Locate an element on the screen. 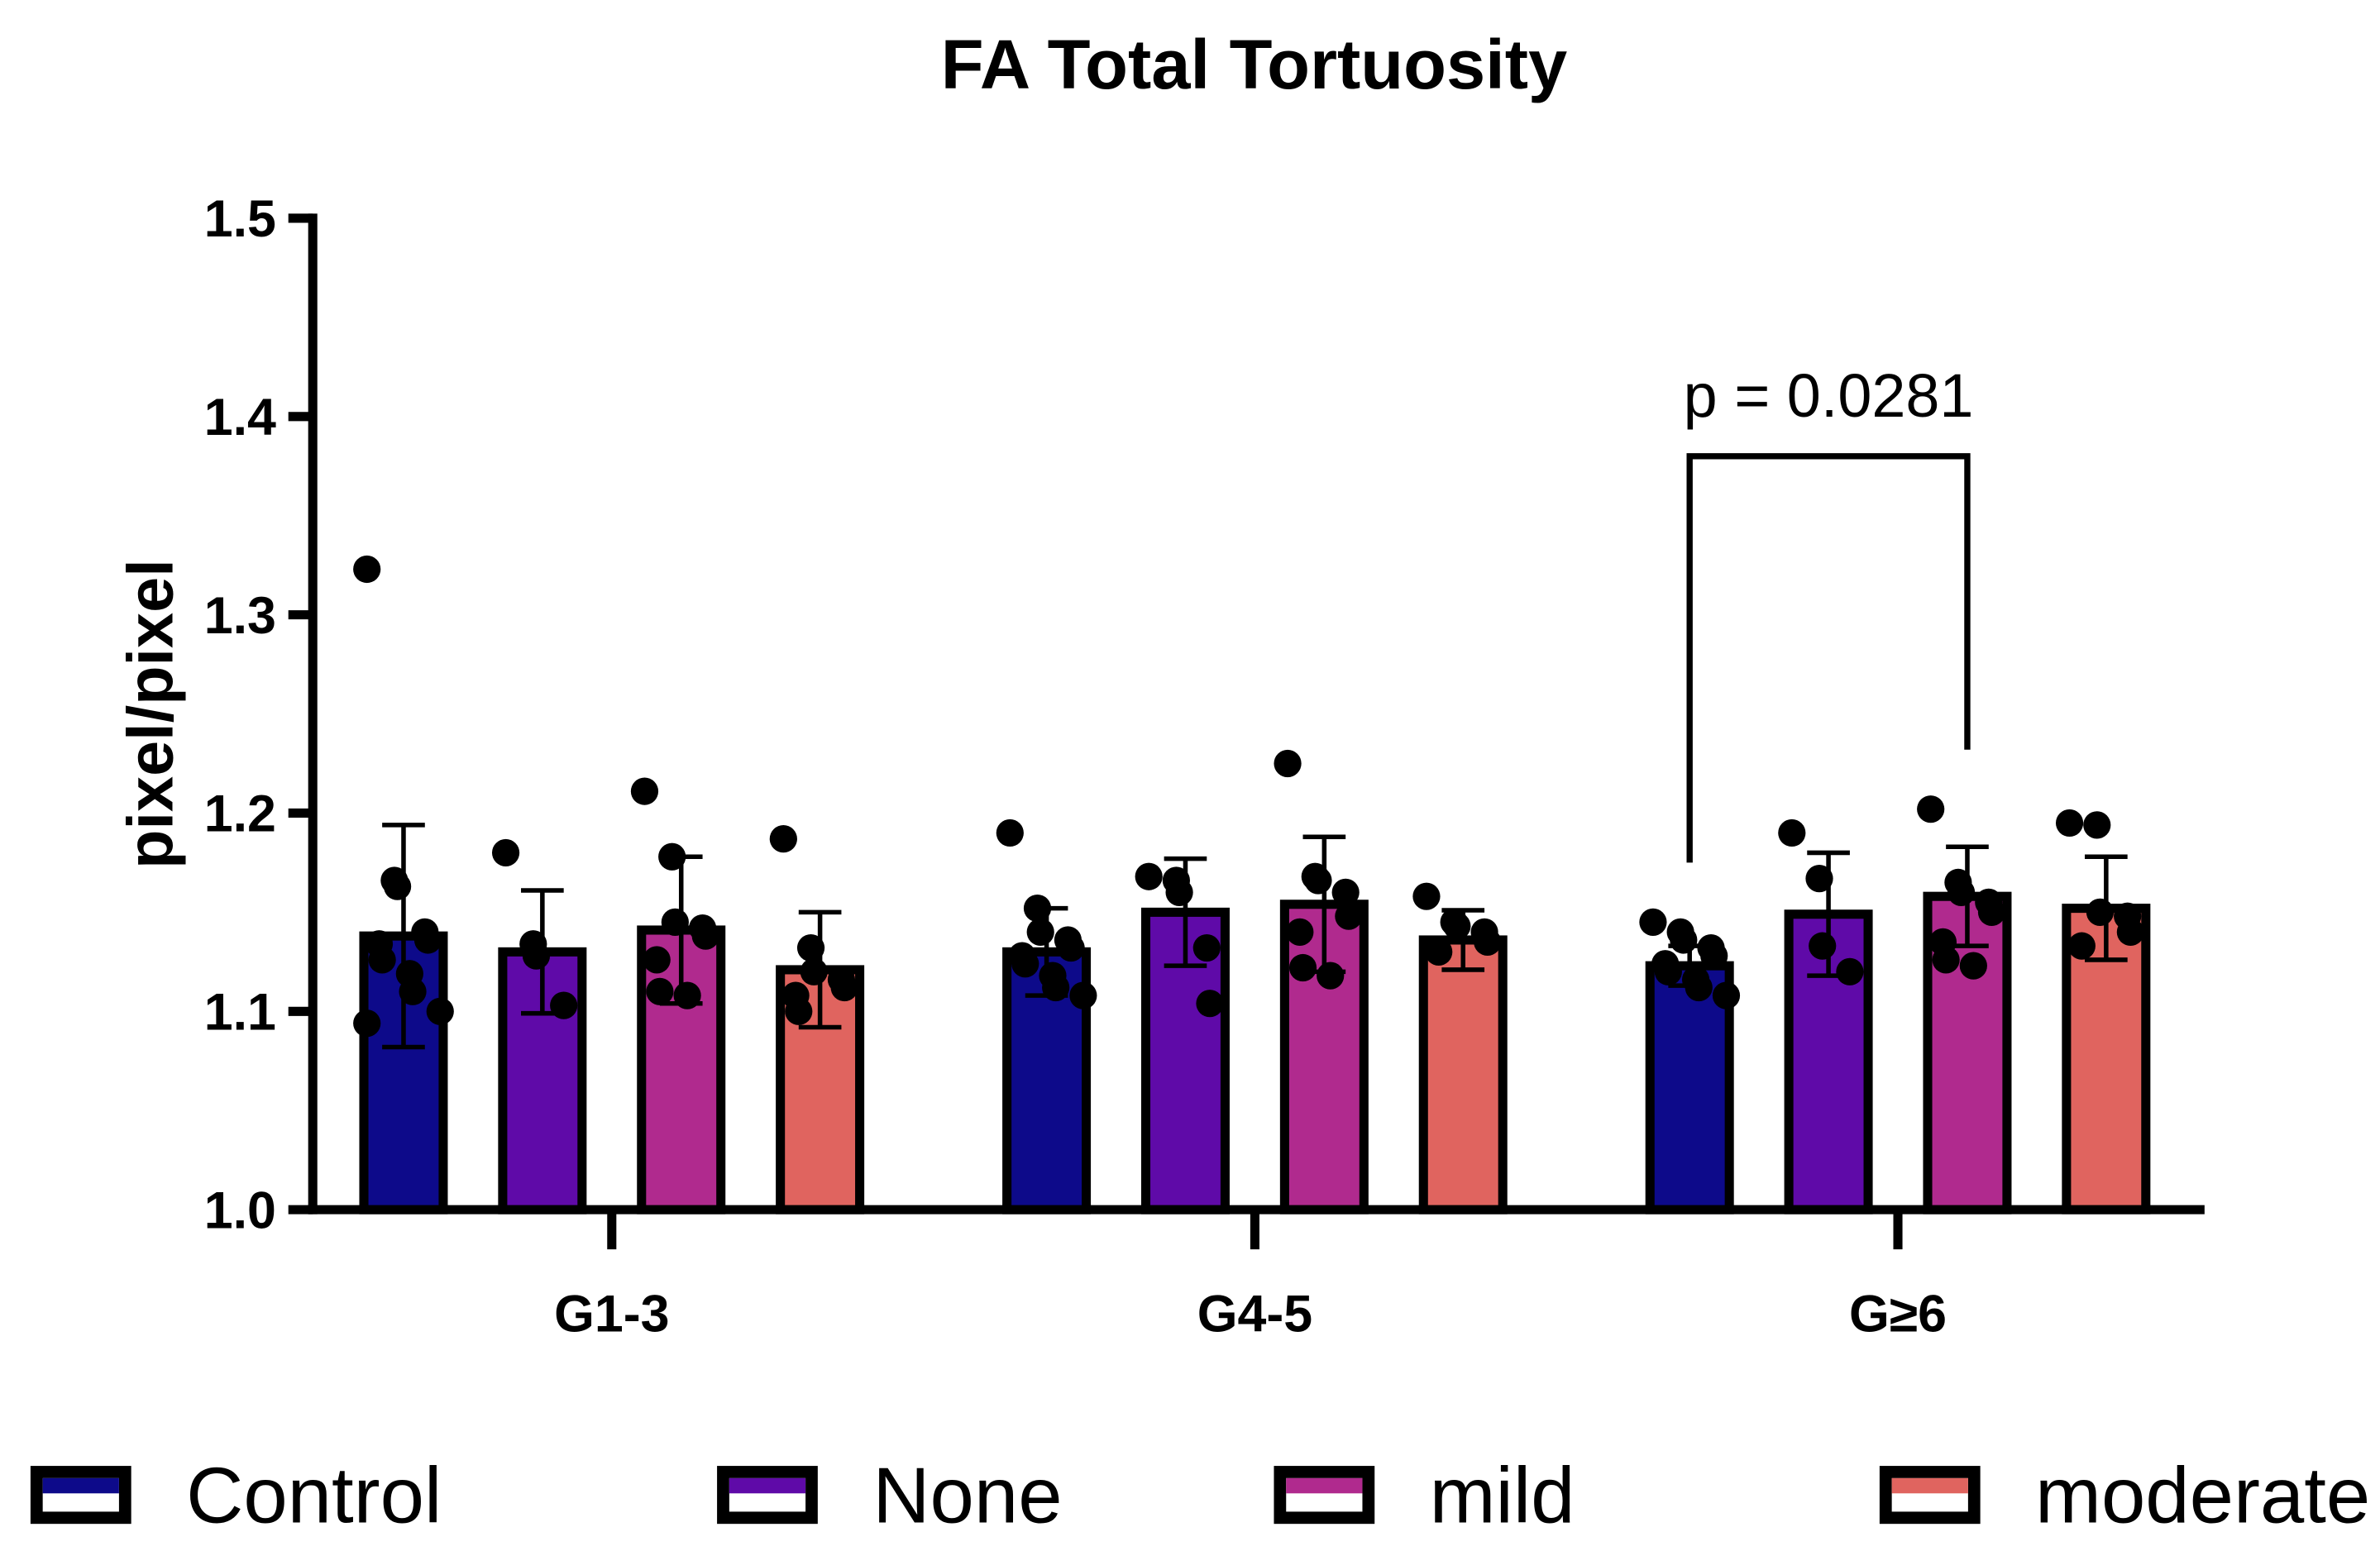 Image resolution: width=2380 pixels, height=1551 pixels. significance-bracket is located at coordinates (1828, 658).